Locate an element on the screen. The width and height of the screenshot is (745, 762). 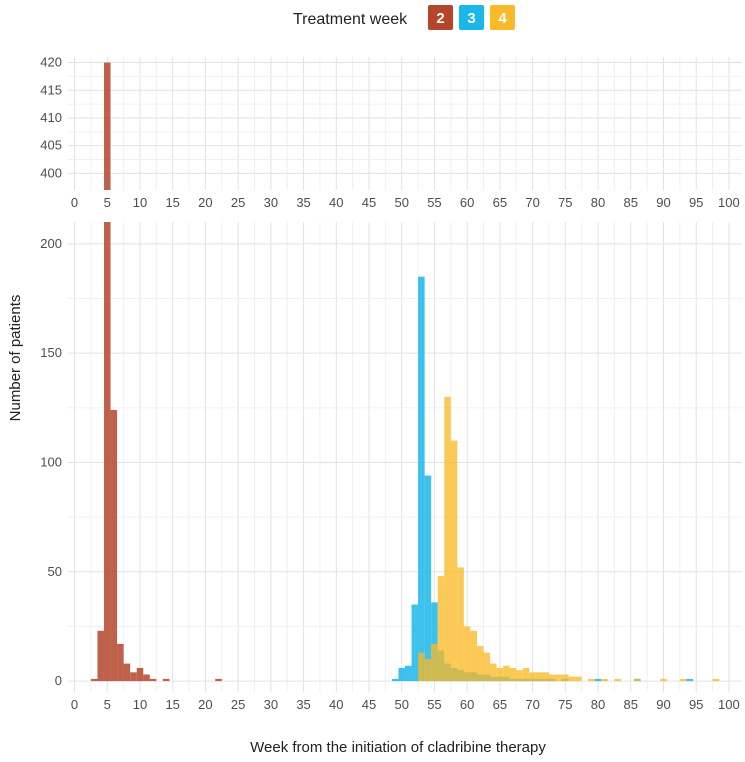
legend-label-2: 2 is located at coordinates (440, 18).